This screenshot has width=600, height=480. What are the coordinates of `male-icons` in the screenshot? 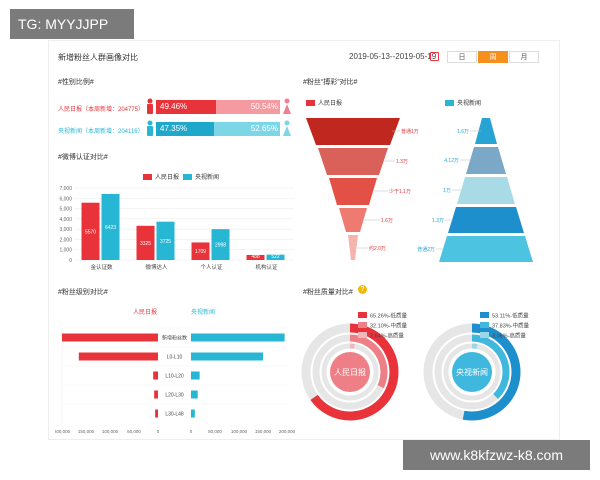 It's located at (150, 117).